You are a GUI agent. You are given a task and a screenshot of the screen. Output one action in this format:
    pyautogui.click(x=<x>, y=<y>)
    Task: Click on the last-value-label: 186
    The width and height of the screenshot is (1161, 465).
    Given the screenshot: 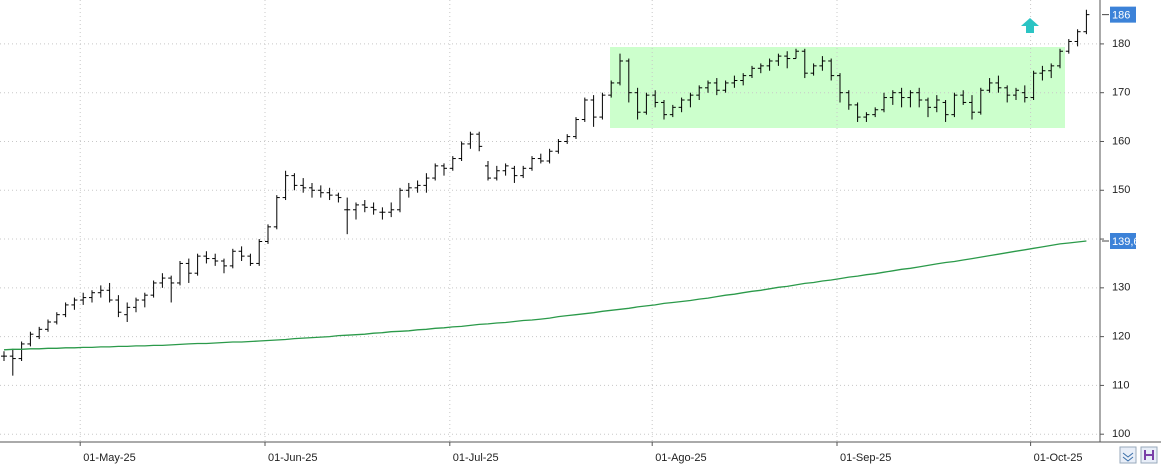 What is the action you would take?
    pyautogui.click(x=1121, y=16)
    